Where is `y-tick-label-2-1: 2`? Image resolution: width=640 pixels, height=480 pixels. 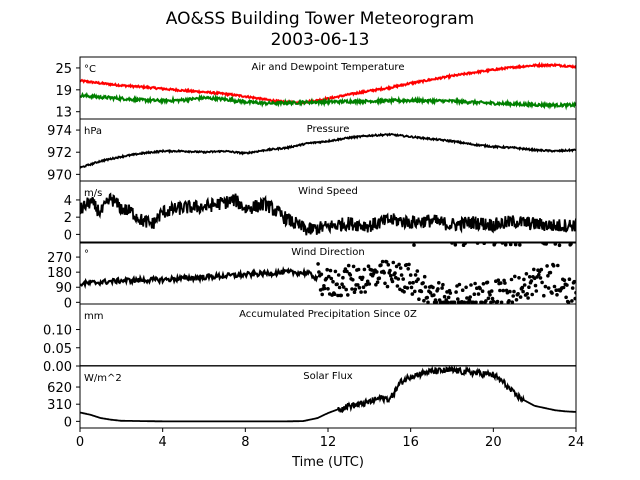 y-tick-label-2-1: 2 is located at coordinates (68, 218).